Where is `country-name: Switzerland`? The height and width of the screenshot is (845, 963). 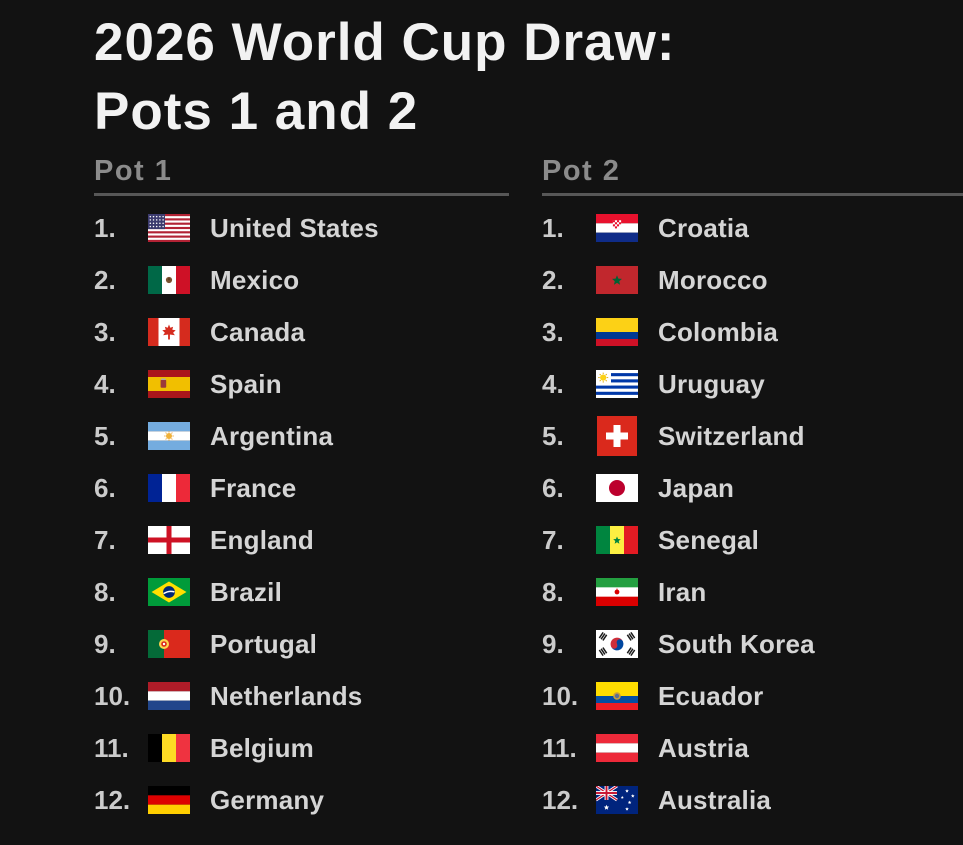
country-name: Switzerland is located at coordinates (731, 435).